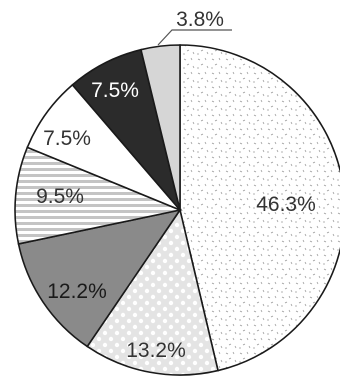 The height and width of the screenshot is (379, 340). Describe the element at coordinates (67, 138) in the screenshot. I see `slice-label-5: 7.5%` at that location.